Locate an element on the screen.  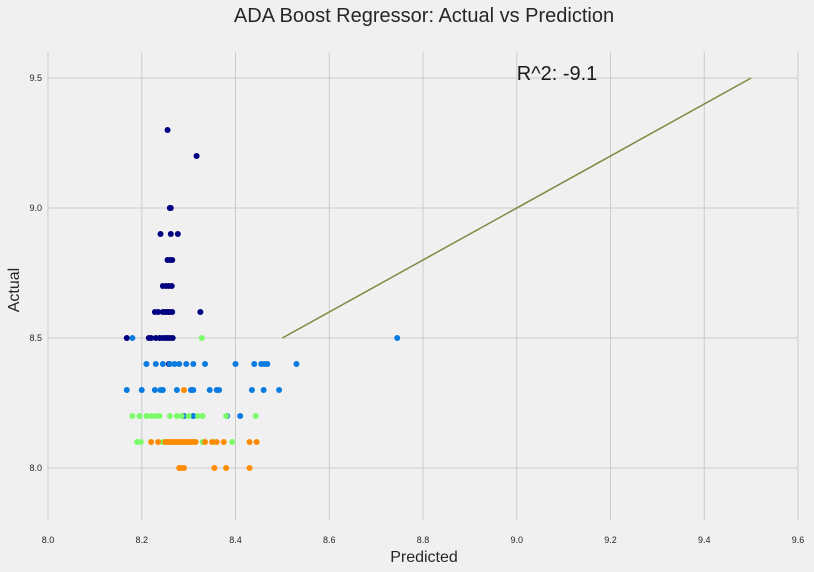
y-tick-label: 8.5 is located at coordinates (35, 338).